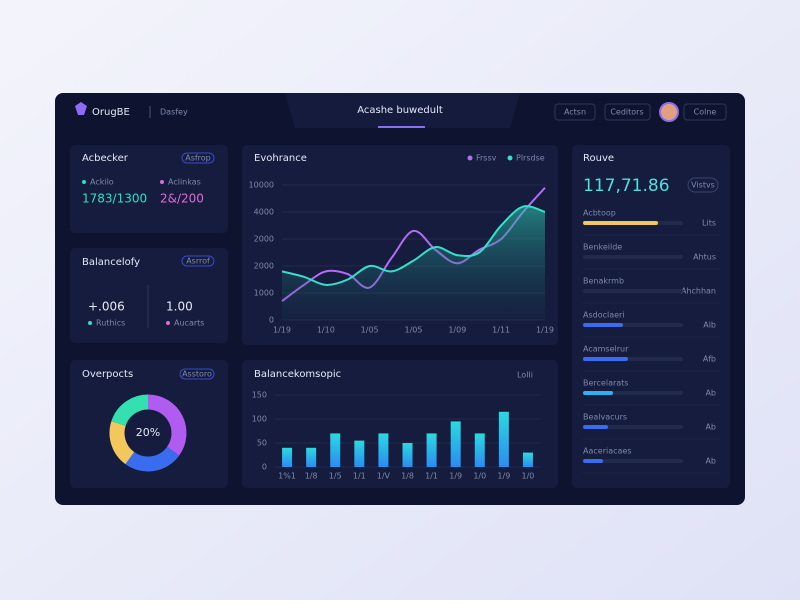 The image size is (800, 604). What do you see at coordinates (105, 158) in the screenshot?
I see `card-title: Acbecker` at bounding box center [105, 158].